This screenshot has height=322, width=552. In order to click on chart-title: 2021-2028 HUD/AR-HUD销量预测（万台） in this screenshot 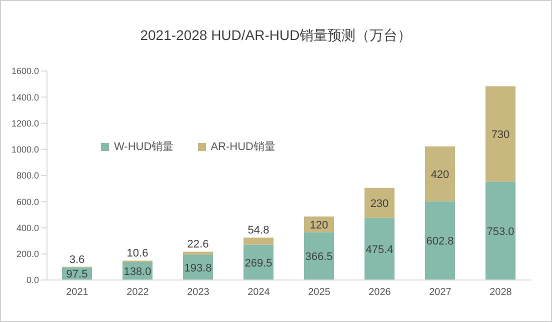, I will do `click(276, 36)`.